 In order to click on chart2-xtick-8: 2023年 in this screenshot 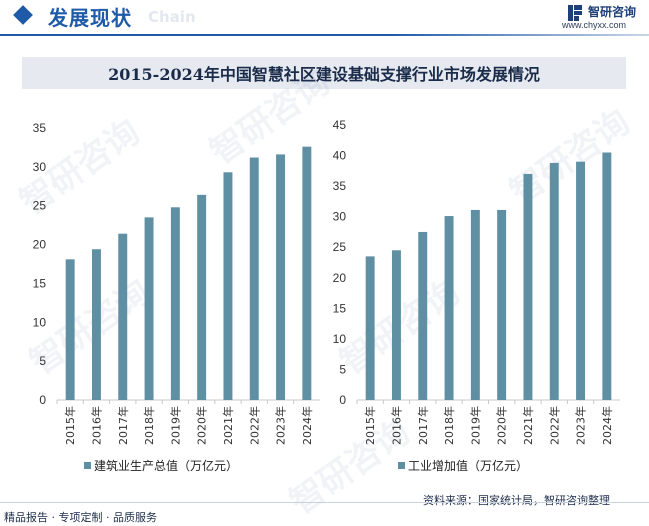, I will do `click(581, 425)`.